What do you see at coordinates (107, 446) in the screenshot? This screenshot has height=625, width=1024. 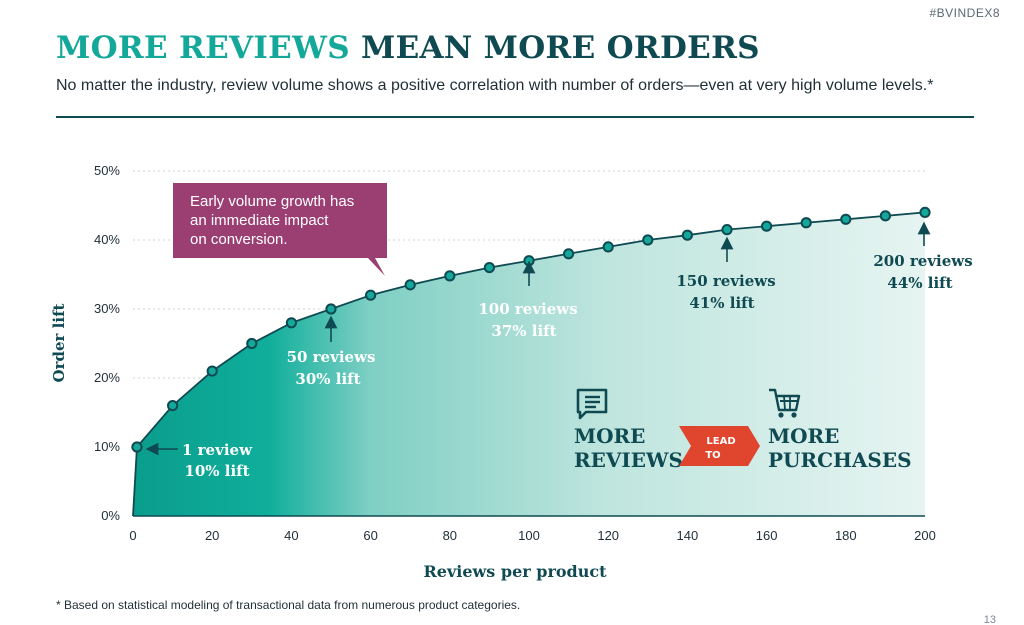 I see `y-tick-label: 10%` at bounding box center [107, 446].